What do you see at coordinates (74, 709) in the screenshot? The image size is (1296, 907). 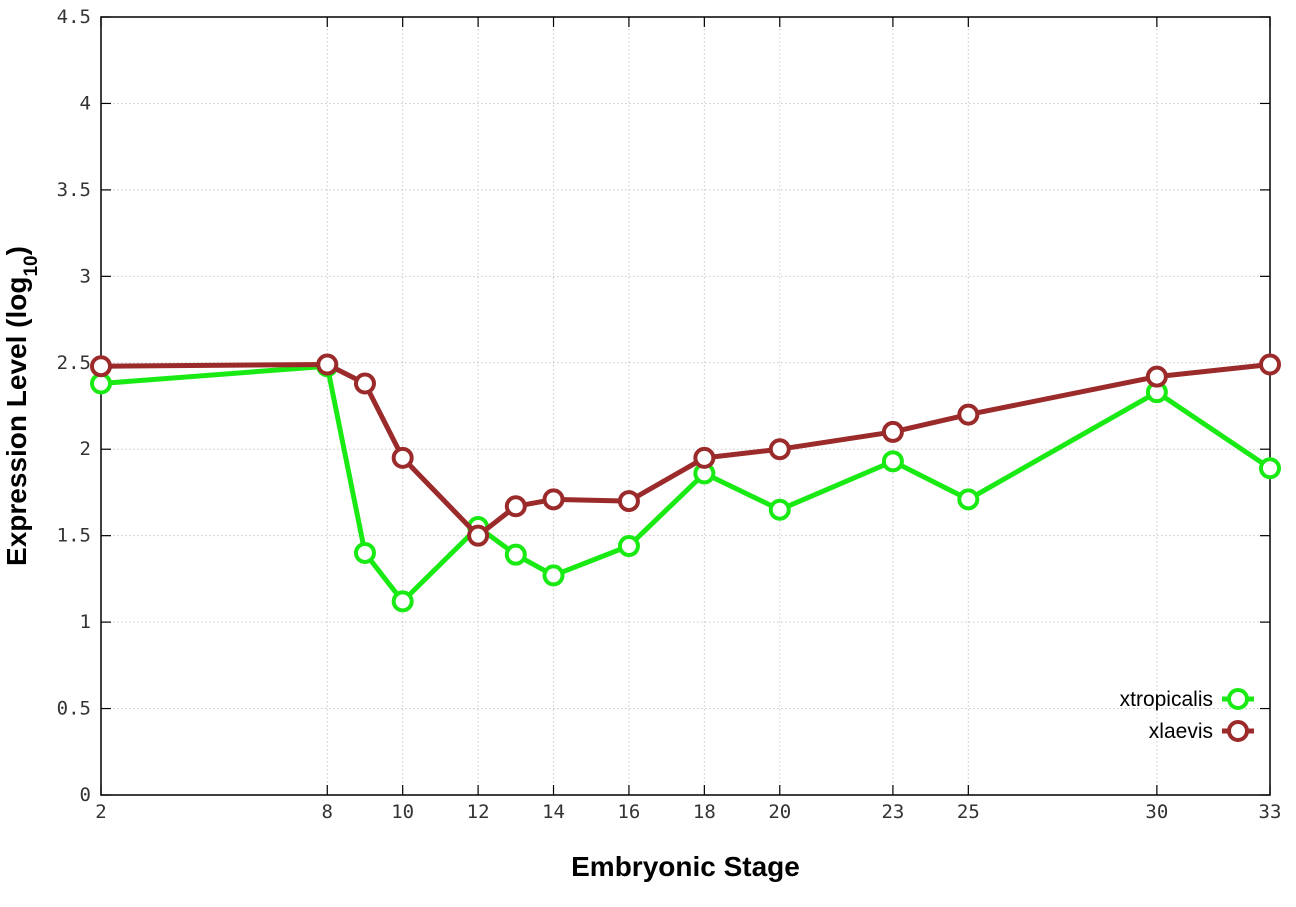 I see `y-tick-label: 0.5` at bounding box center [74, 709].